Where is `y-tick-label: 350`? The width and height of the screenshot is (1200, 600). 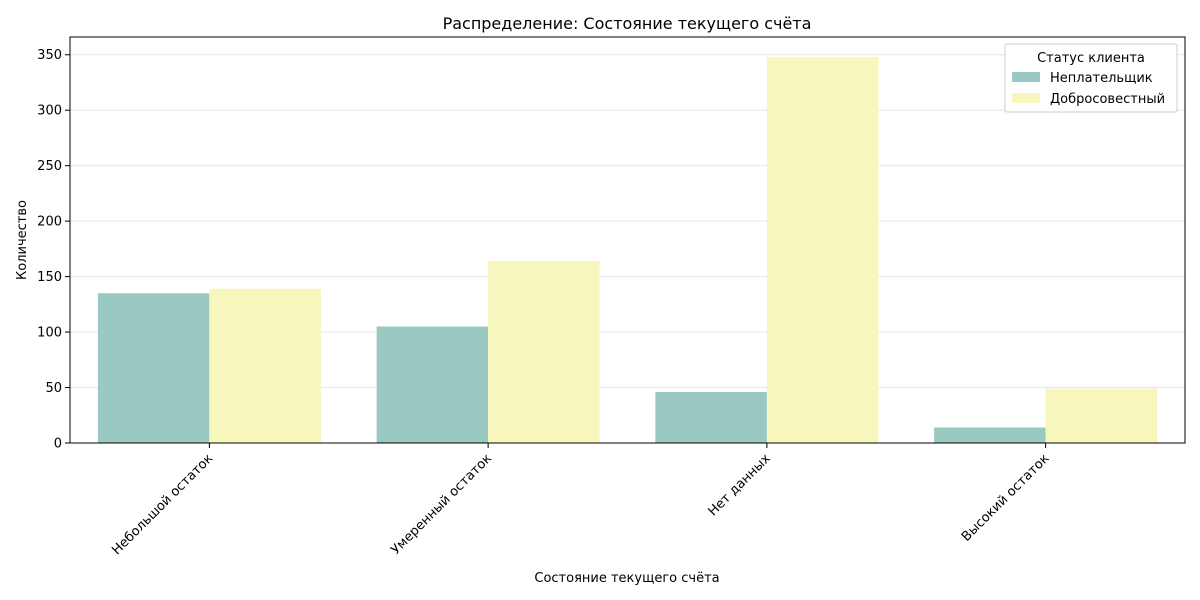
y-tick-label: 350 is located at coordinates (49, 55).